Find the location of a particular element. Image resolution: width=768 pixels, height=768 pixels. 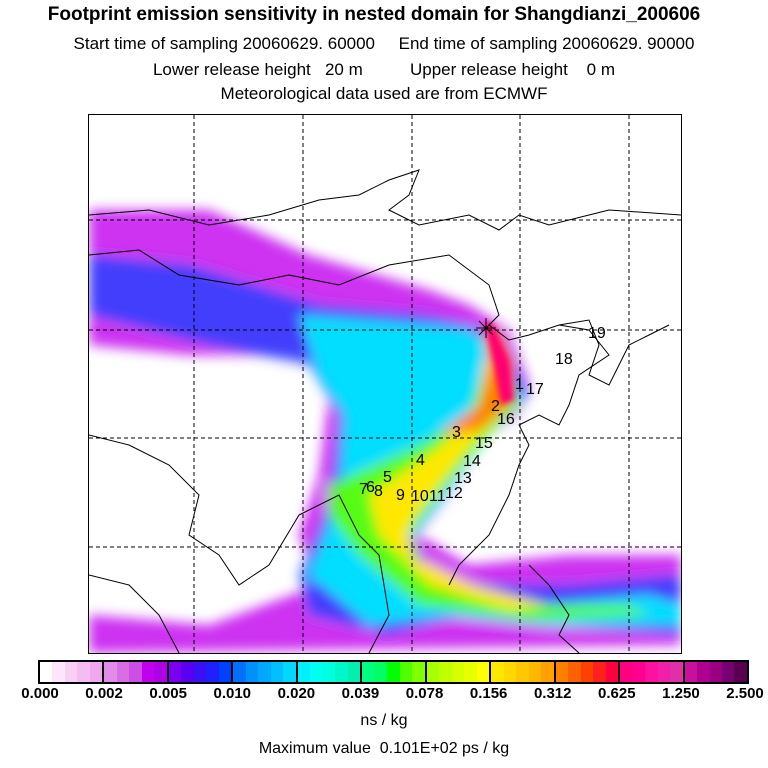

trajectory-marker: 12 is located at coordinates (454, 493).